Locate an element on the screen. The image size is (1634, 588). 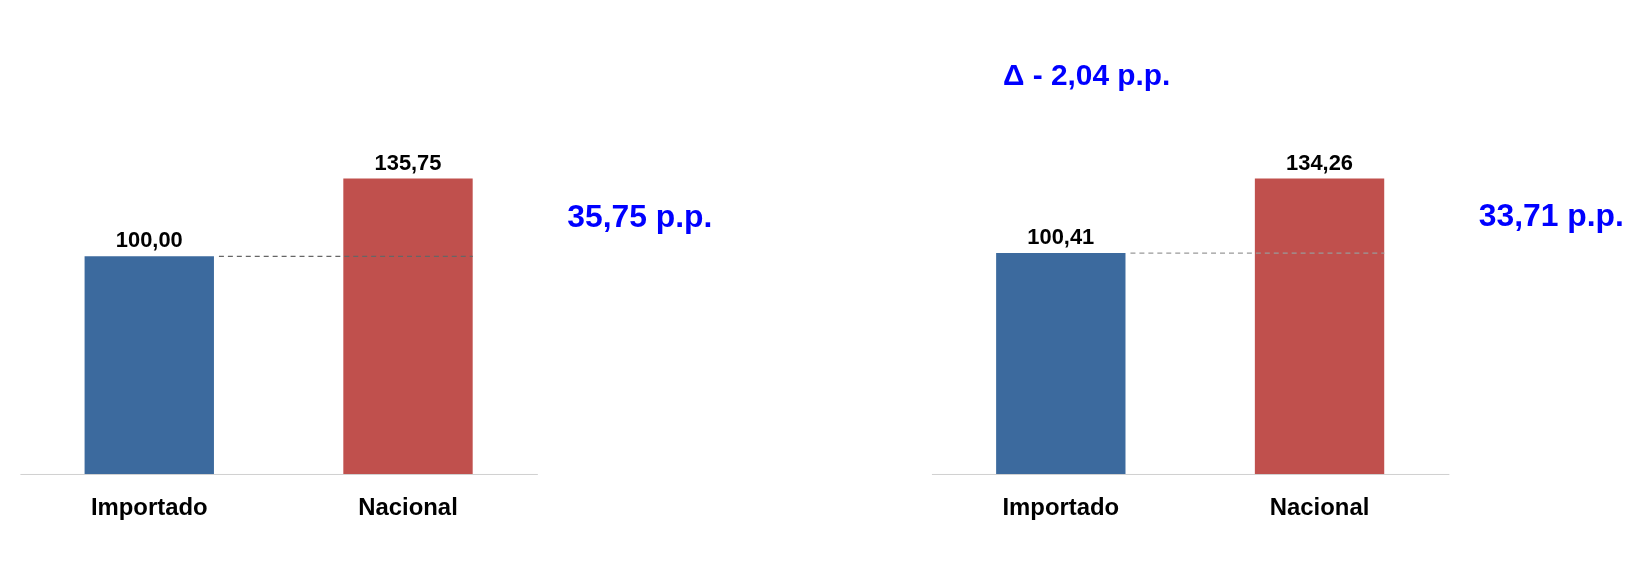
text: 35,75 p.p. is located at coordinates (640, 216).